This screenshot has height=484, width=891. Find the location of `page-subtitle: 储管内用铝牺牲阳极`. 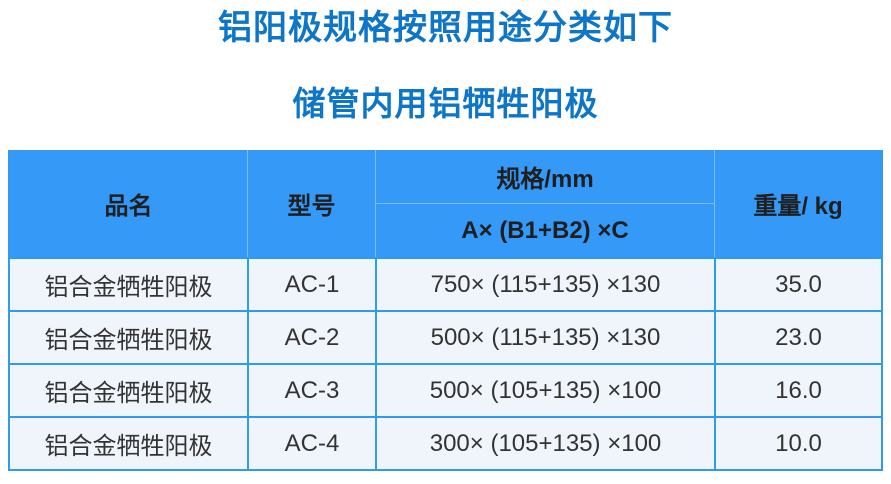

page-subtitle: 储管内用铝牺牲阳极 is located at coordinates (445, 103).